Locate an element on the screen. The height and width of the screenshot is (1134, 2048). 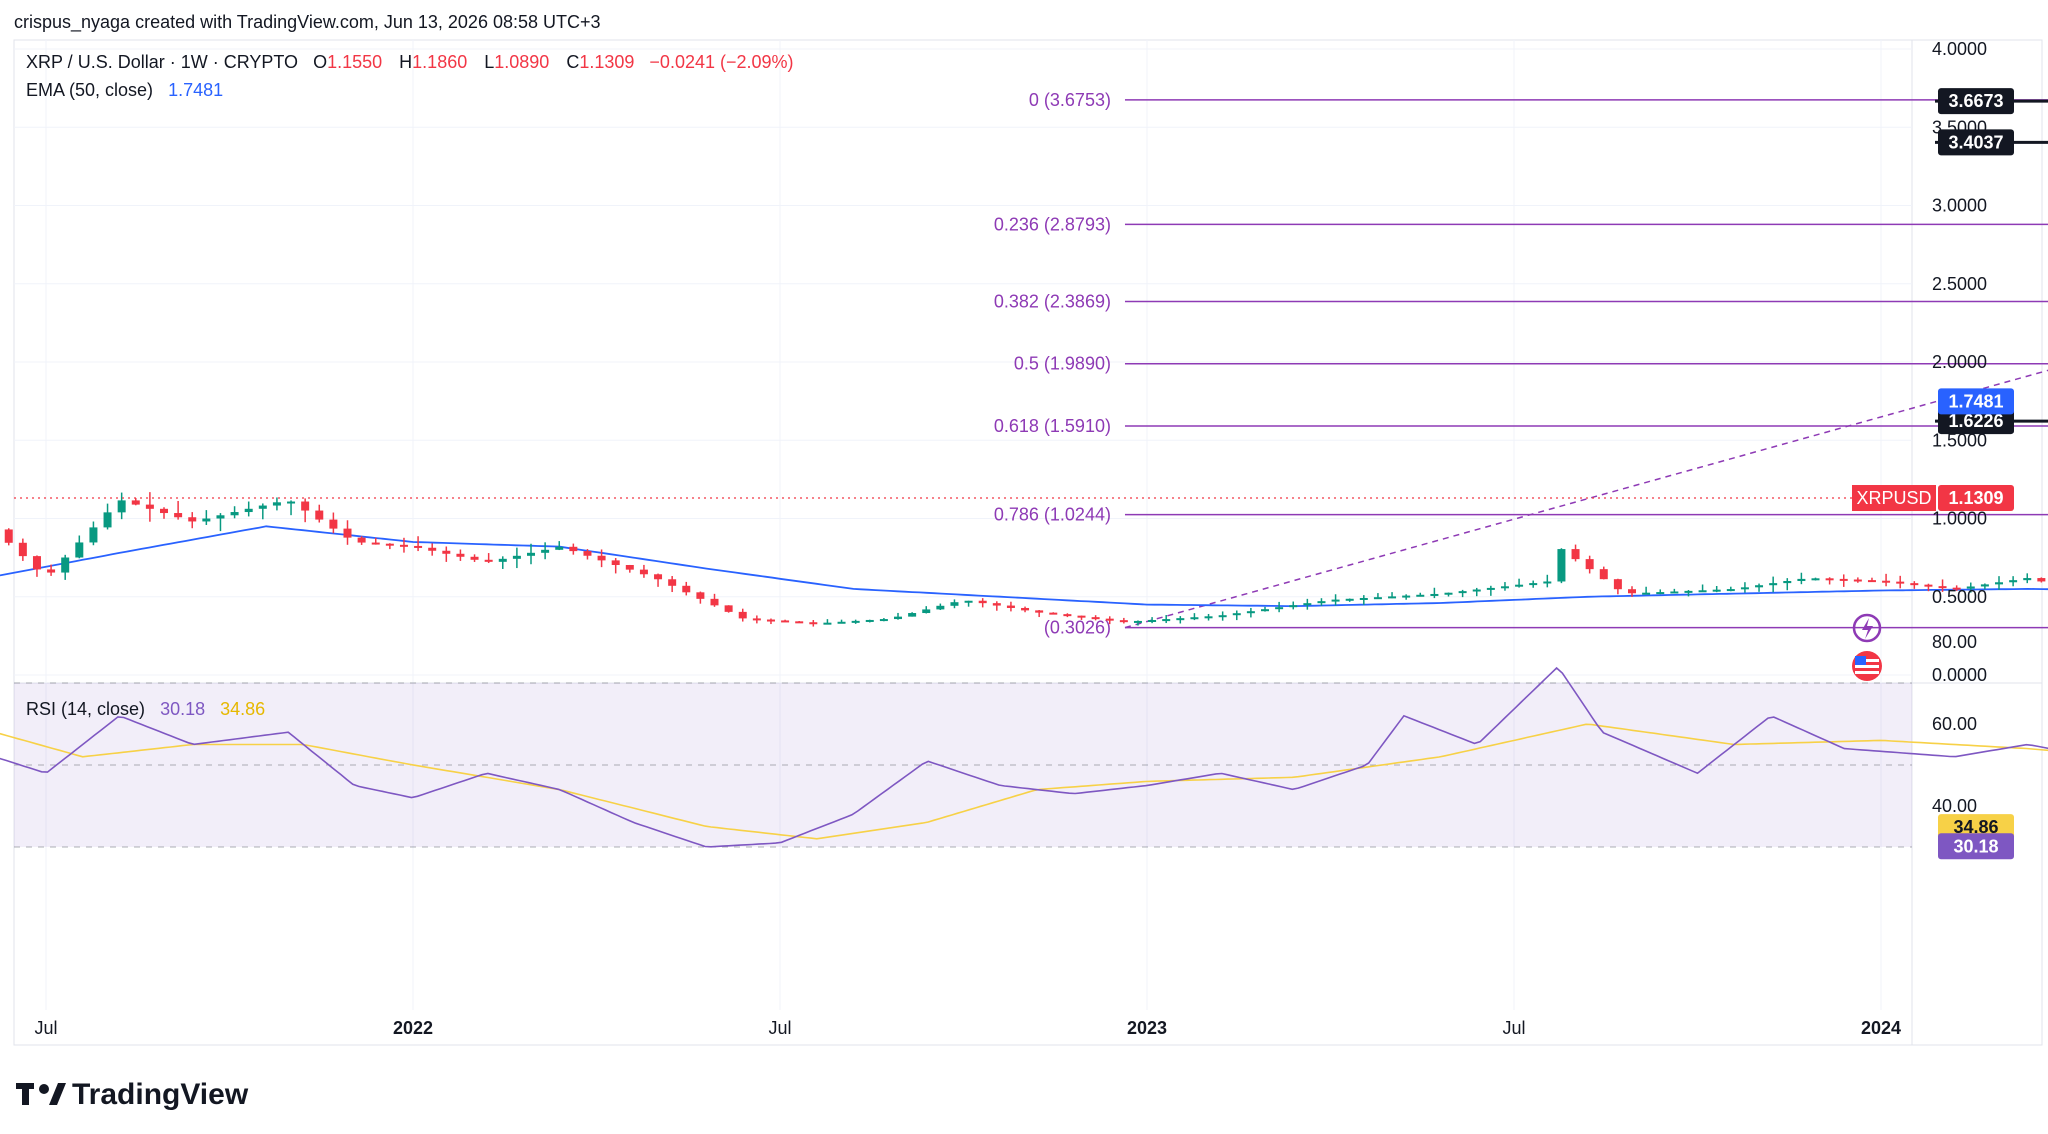
ohlc-open-key: O is located at coordinates (320, 62).